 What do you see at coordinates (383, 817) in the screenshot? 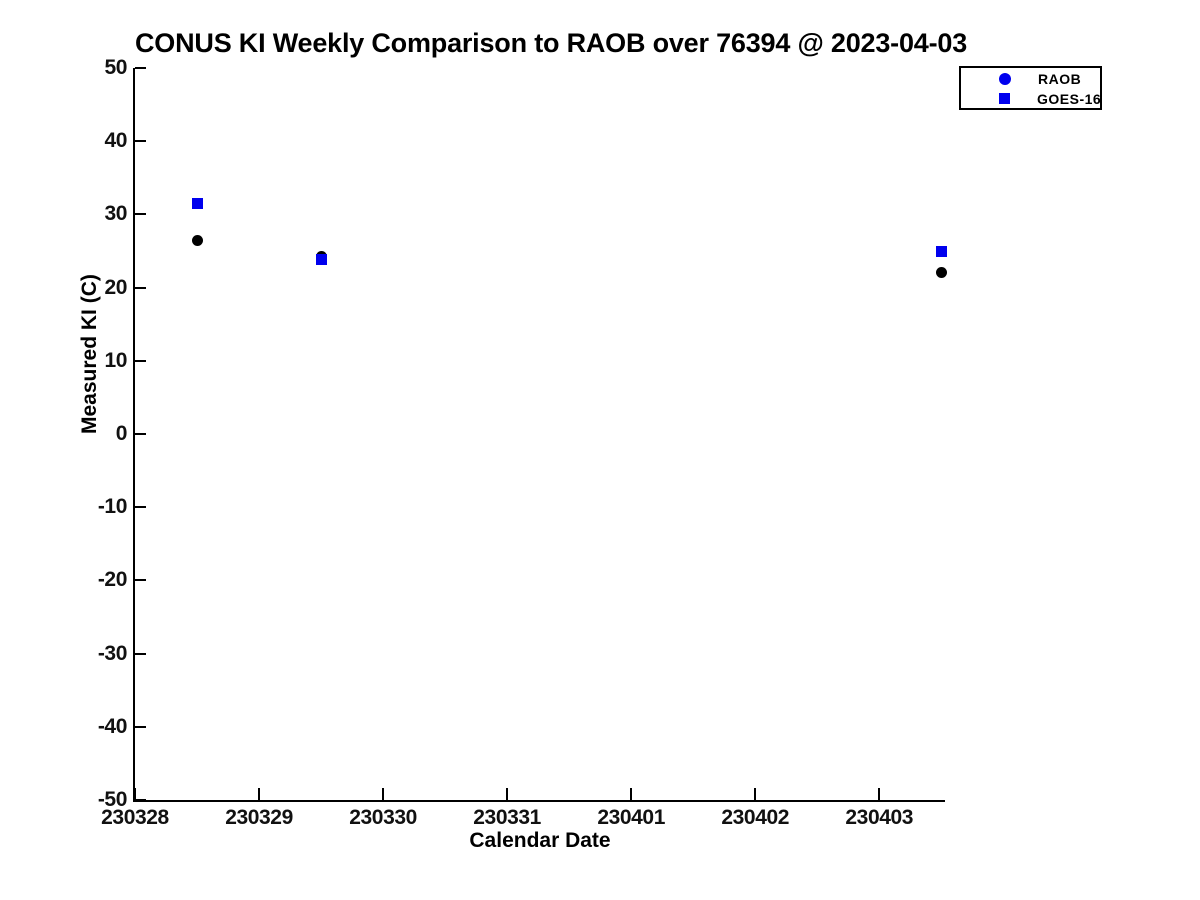
I see `x-tick-label: 230330` at bounding box center [383, 817].